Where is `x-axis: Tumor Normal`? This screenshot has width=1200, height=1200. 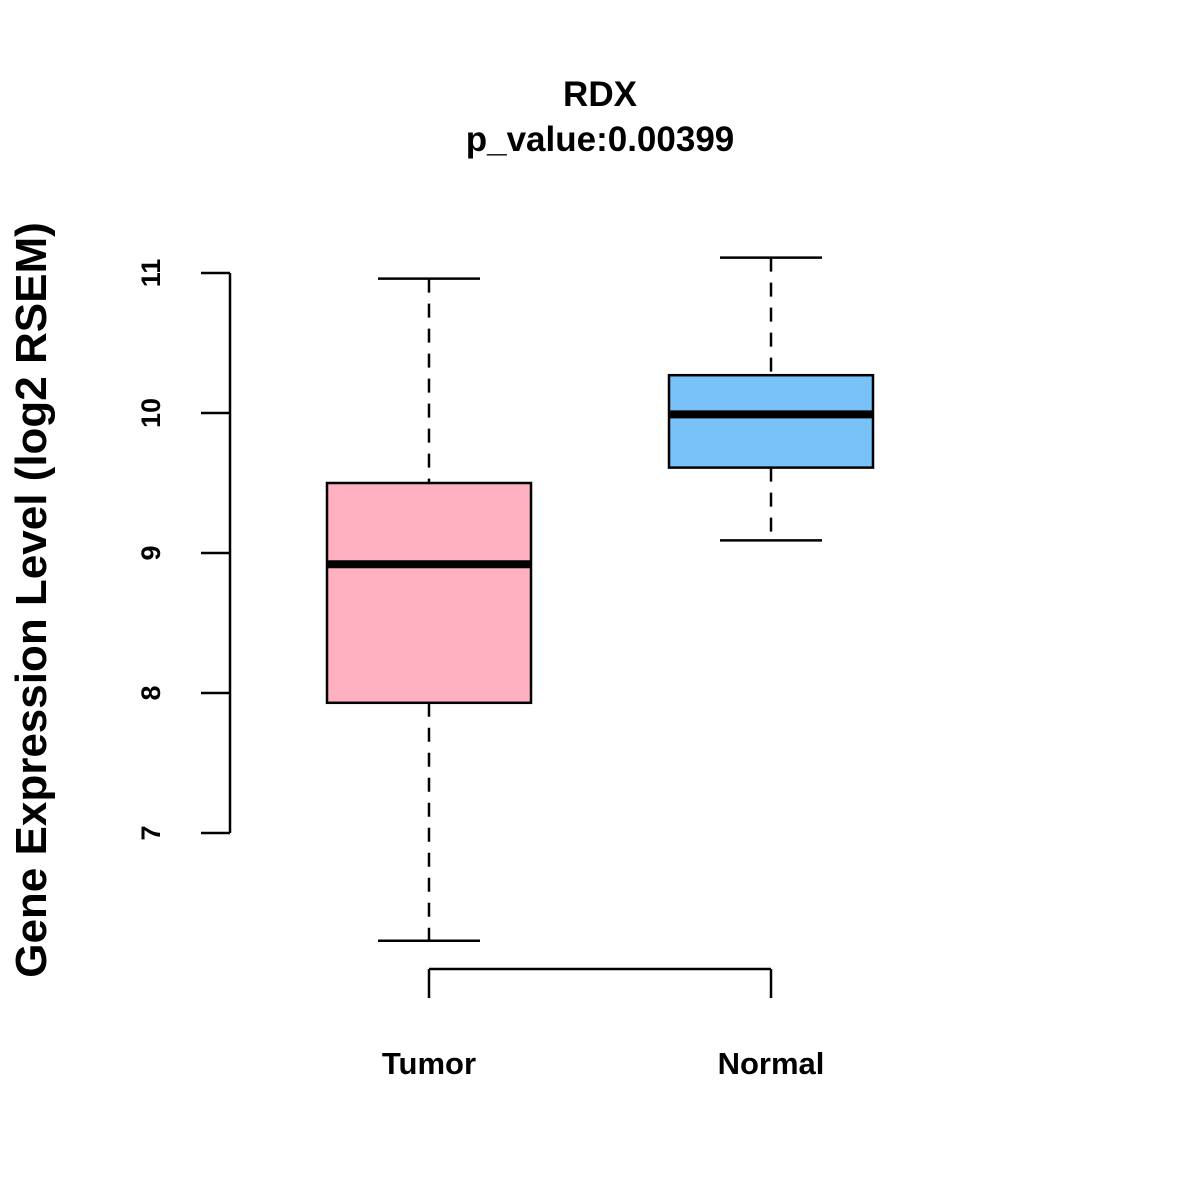
x-axis: Tumor Normal is located at coordinates (603, 1024).